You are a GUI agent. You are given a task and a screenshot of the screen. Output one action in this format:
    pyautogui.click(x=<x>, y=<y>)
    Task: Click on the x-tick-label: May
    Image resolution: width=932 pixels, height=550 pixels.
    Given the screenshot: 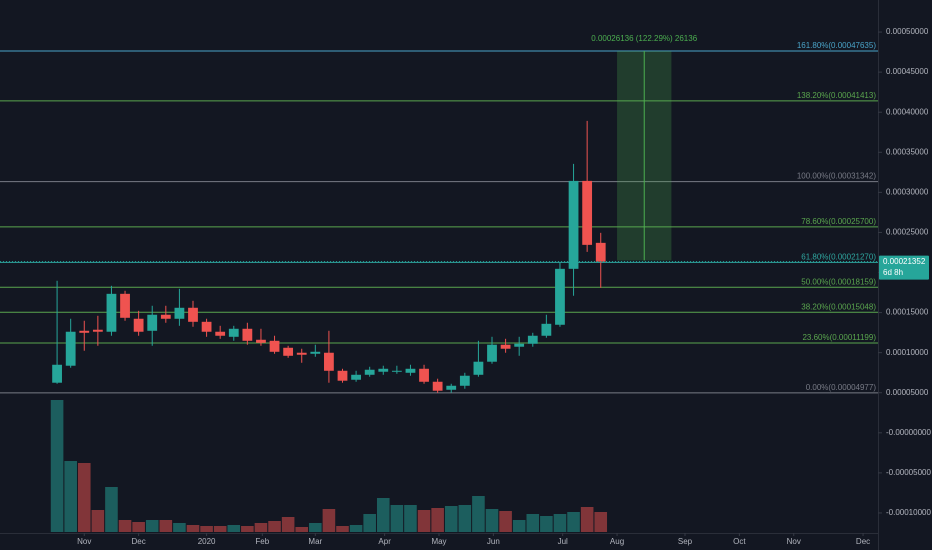 What is the action you would take?
    pyautogui.click(x=438, y=541)
    